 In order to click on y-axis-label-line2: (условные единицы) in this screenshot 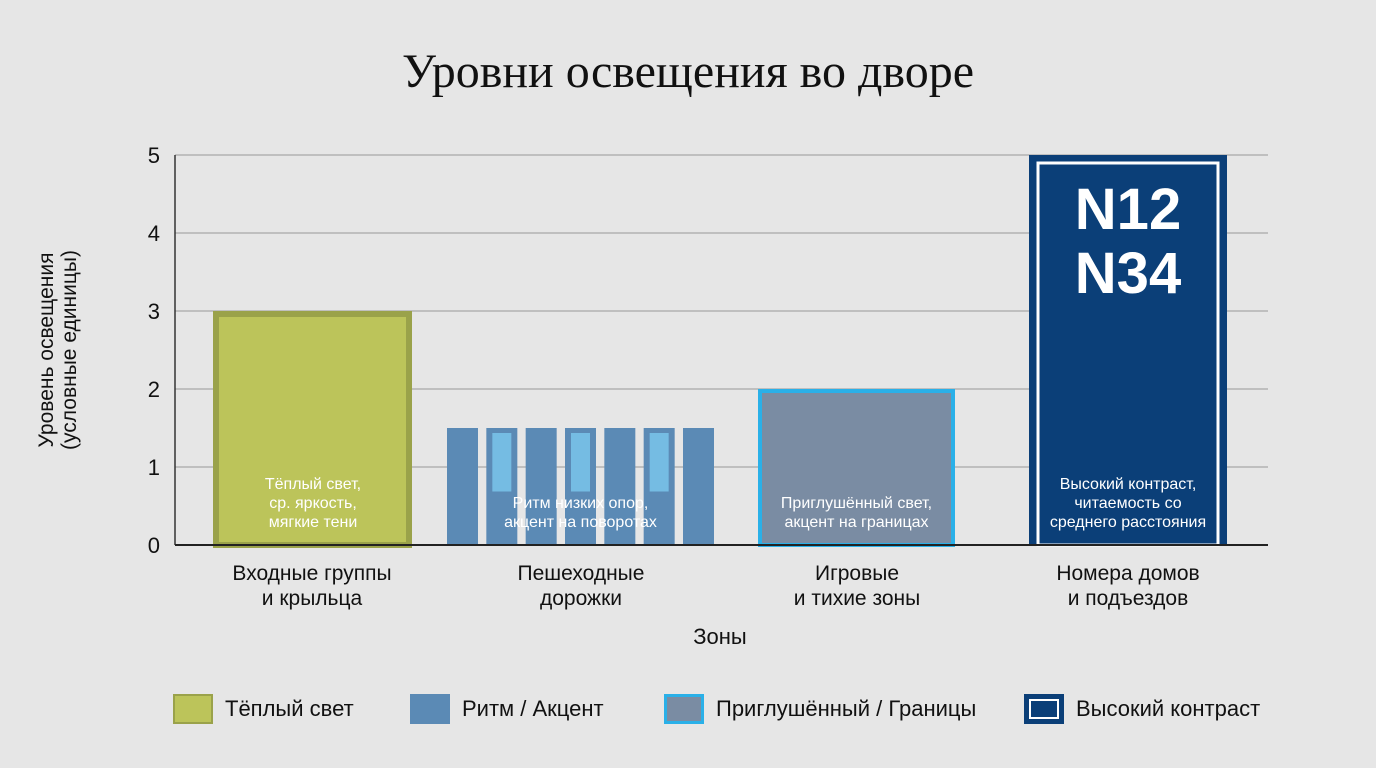, I will do `click(69, 350)`.